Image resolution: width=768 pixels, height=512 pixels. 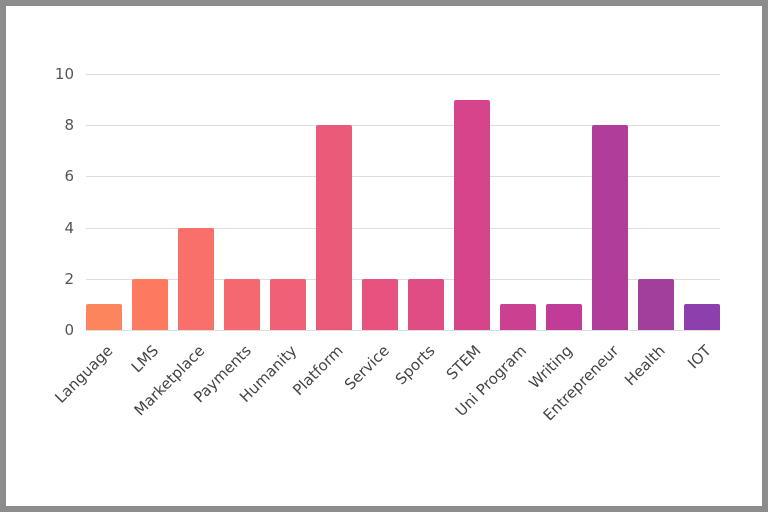 I want to click on x-tick-label: STEM, so click(x=463, y=362).